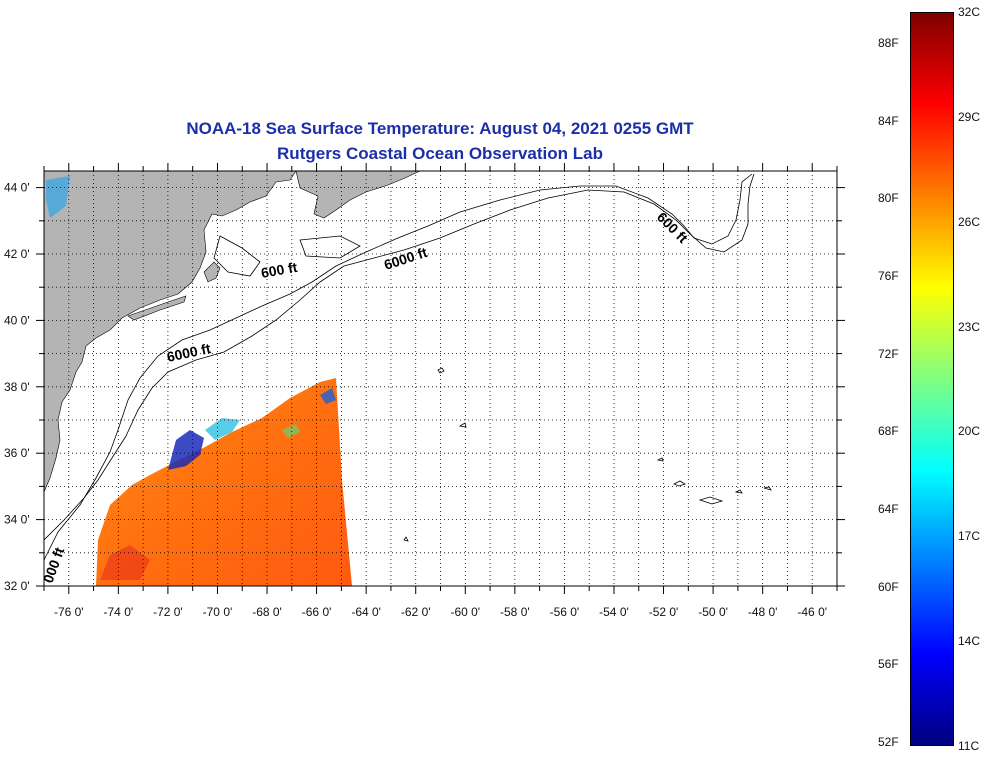 The width and height of the screenshot is (992, 761). Describe the element at coordinates (969, 116) in the screenshot. I see `colorbar-celsius-label: 29C` at that location.